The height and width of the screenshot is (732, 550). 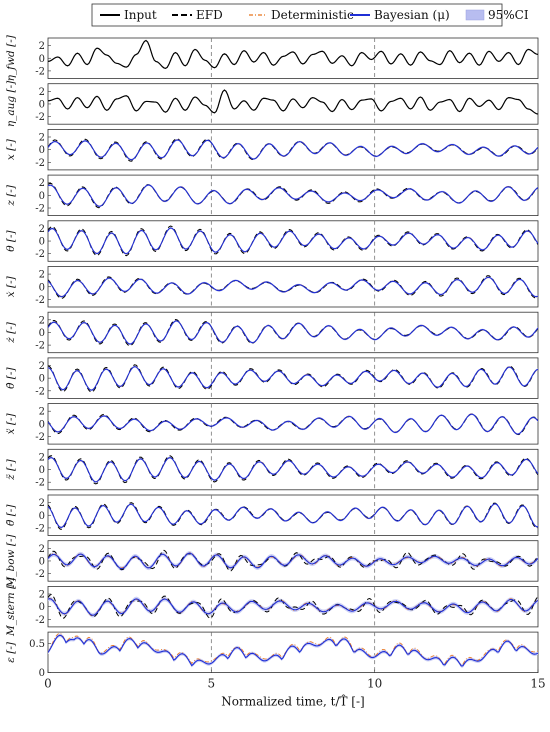 I want to click on series-input-line, so click(x=293, y=102).